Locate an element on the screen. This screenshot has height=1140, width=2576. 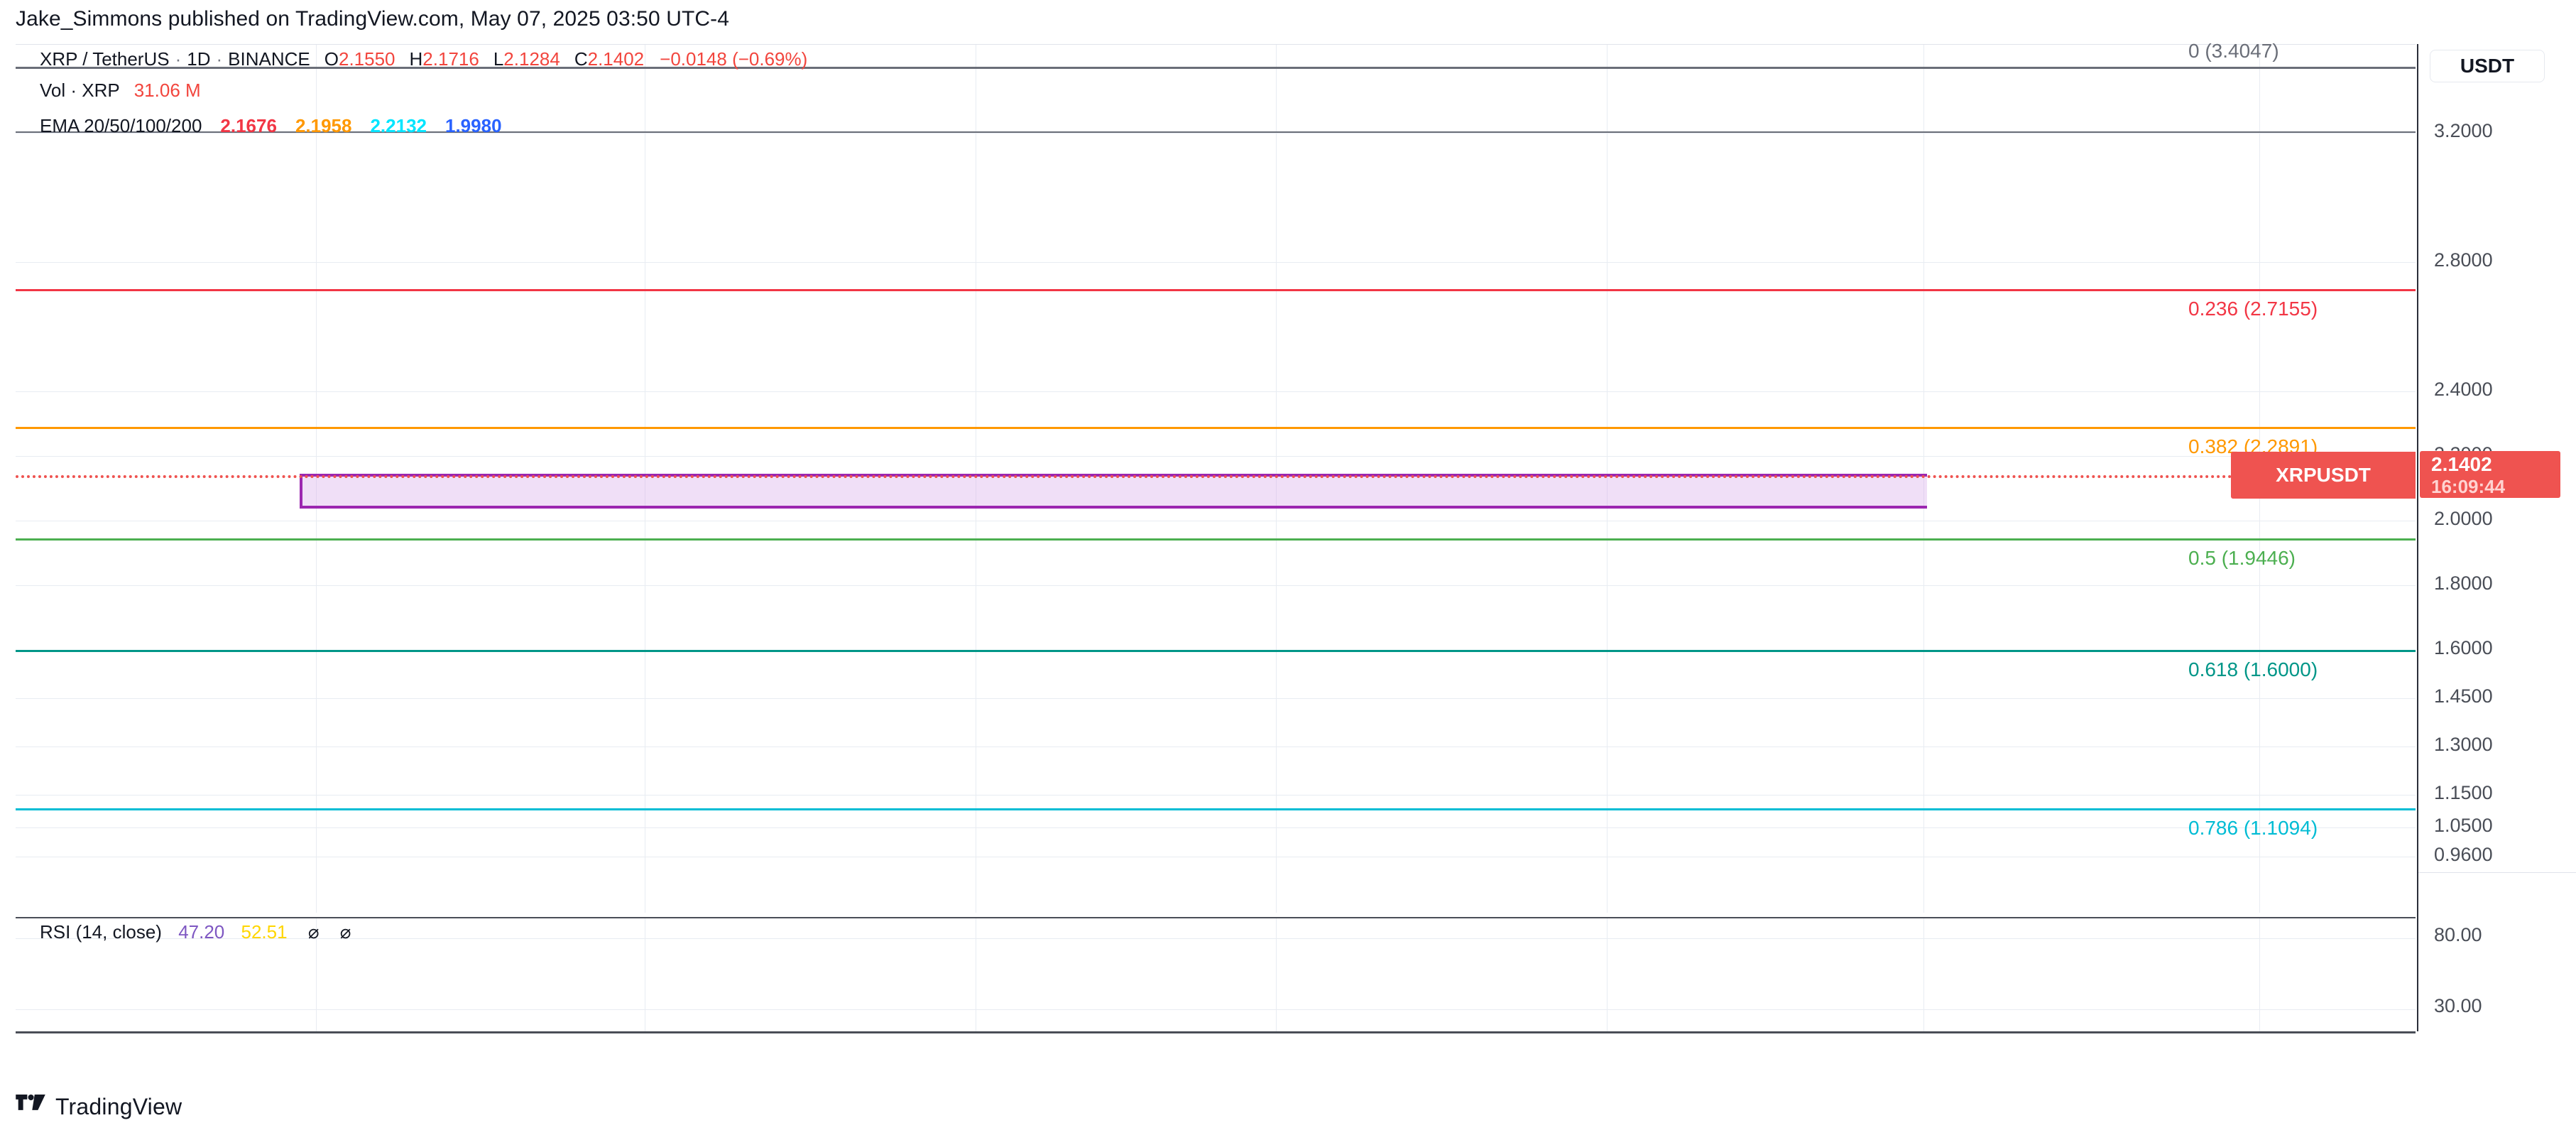
rsi-empty-2: ⌀ is located at coordinates (345, 932).